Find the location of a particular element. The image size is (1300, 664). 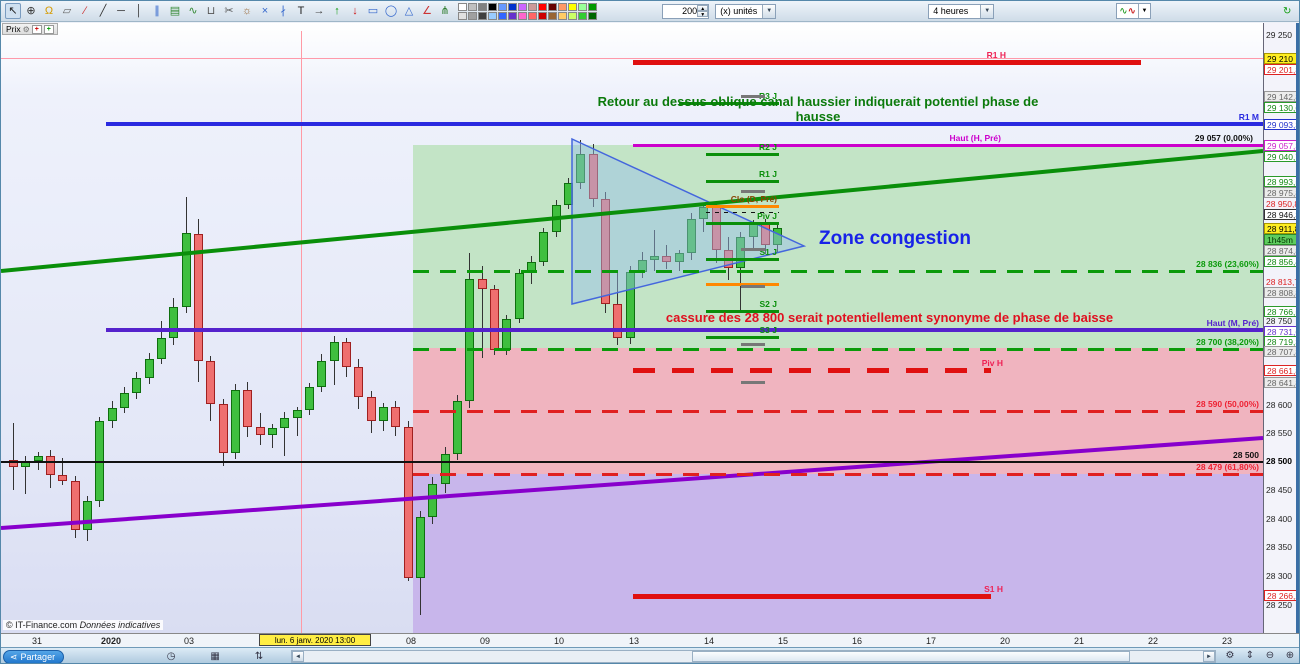

trendline-tool-icon: ╱ is located at coordinates (103, 11).